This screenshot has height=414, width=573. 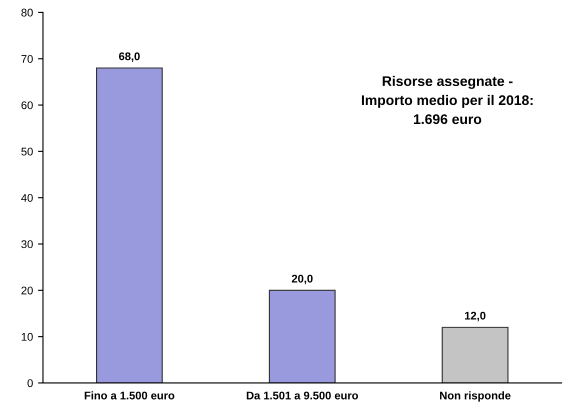 What do you see at coordinates (129, 57) in the screenshot?
I see `data-label: 68,0` at bounding box center [129, 57].